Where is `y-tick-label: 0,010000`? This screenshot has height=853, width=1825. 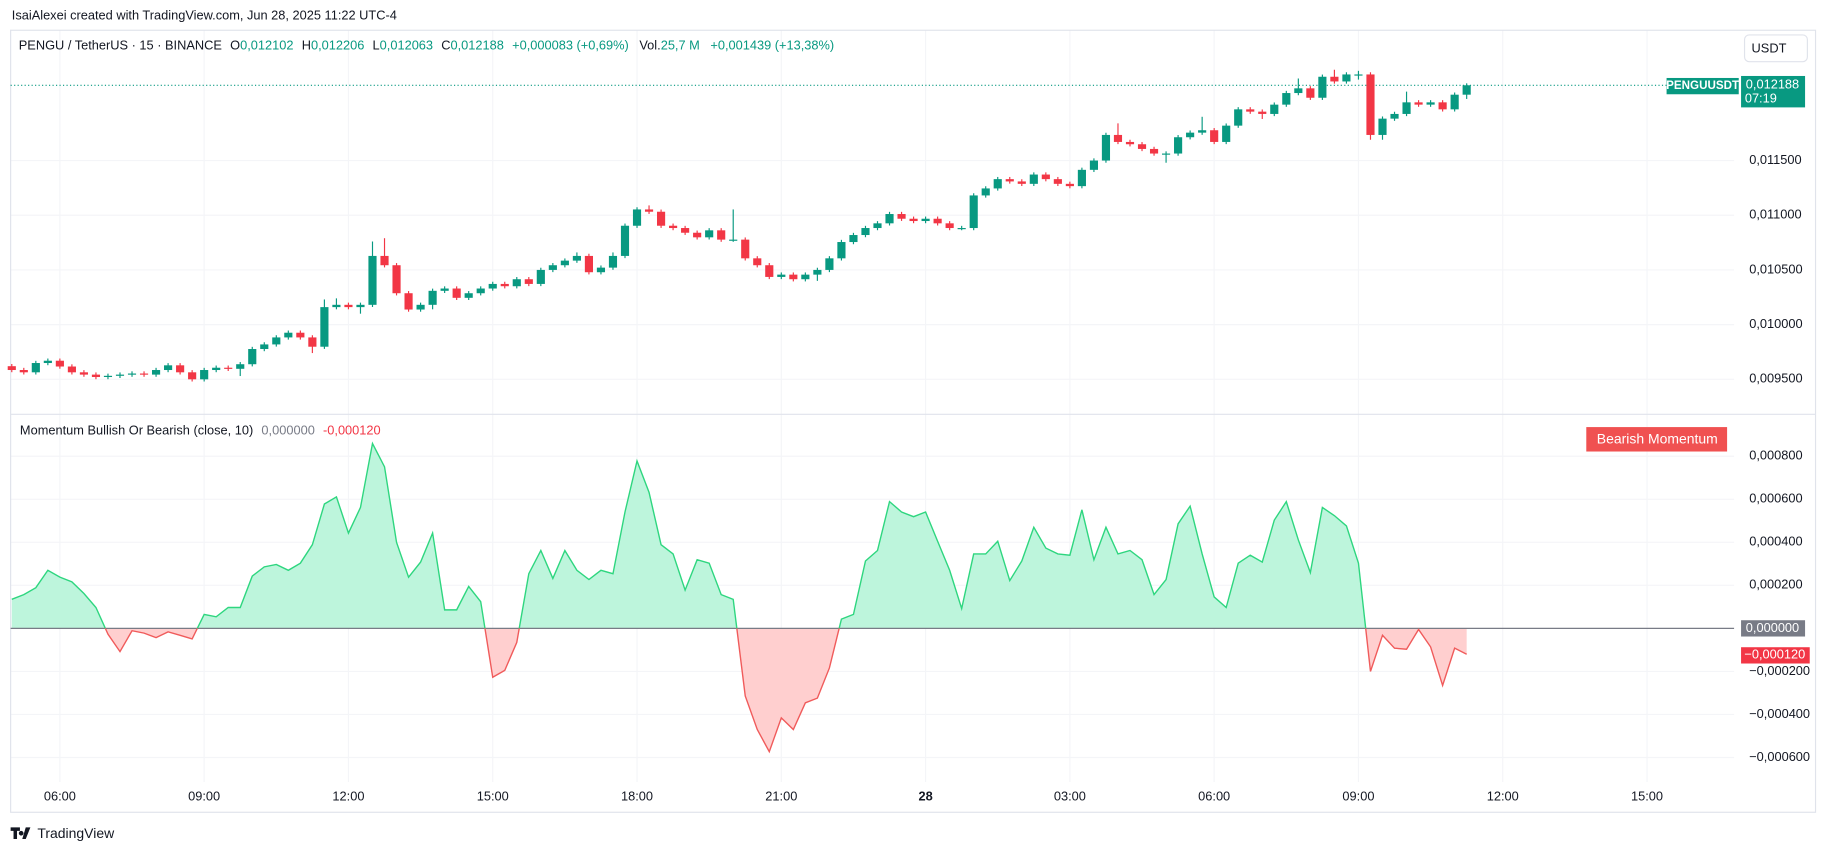
y-tick-label: 0,010000 is located at coordinates (1775, 323).